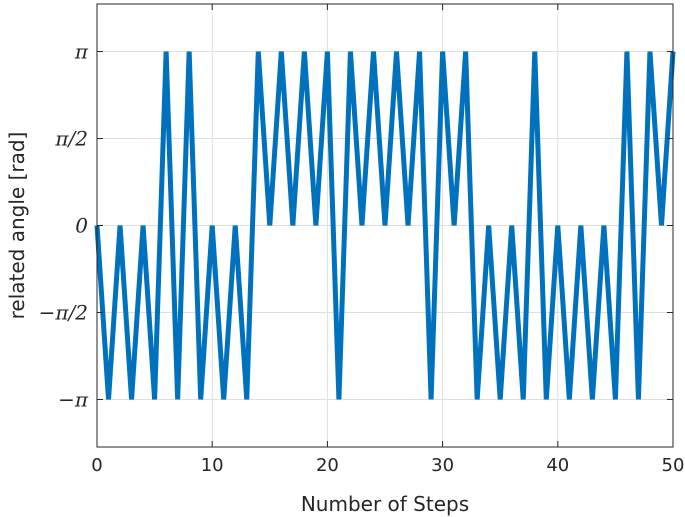 The image size is (685, 517). Describe the element at coordinates (212, 465) in the screenshot. I see `x-tick-label: 10` at that location.